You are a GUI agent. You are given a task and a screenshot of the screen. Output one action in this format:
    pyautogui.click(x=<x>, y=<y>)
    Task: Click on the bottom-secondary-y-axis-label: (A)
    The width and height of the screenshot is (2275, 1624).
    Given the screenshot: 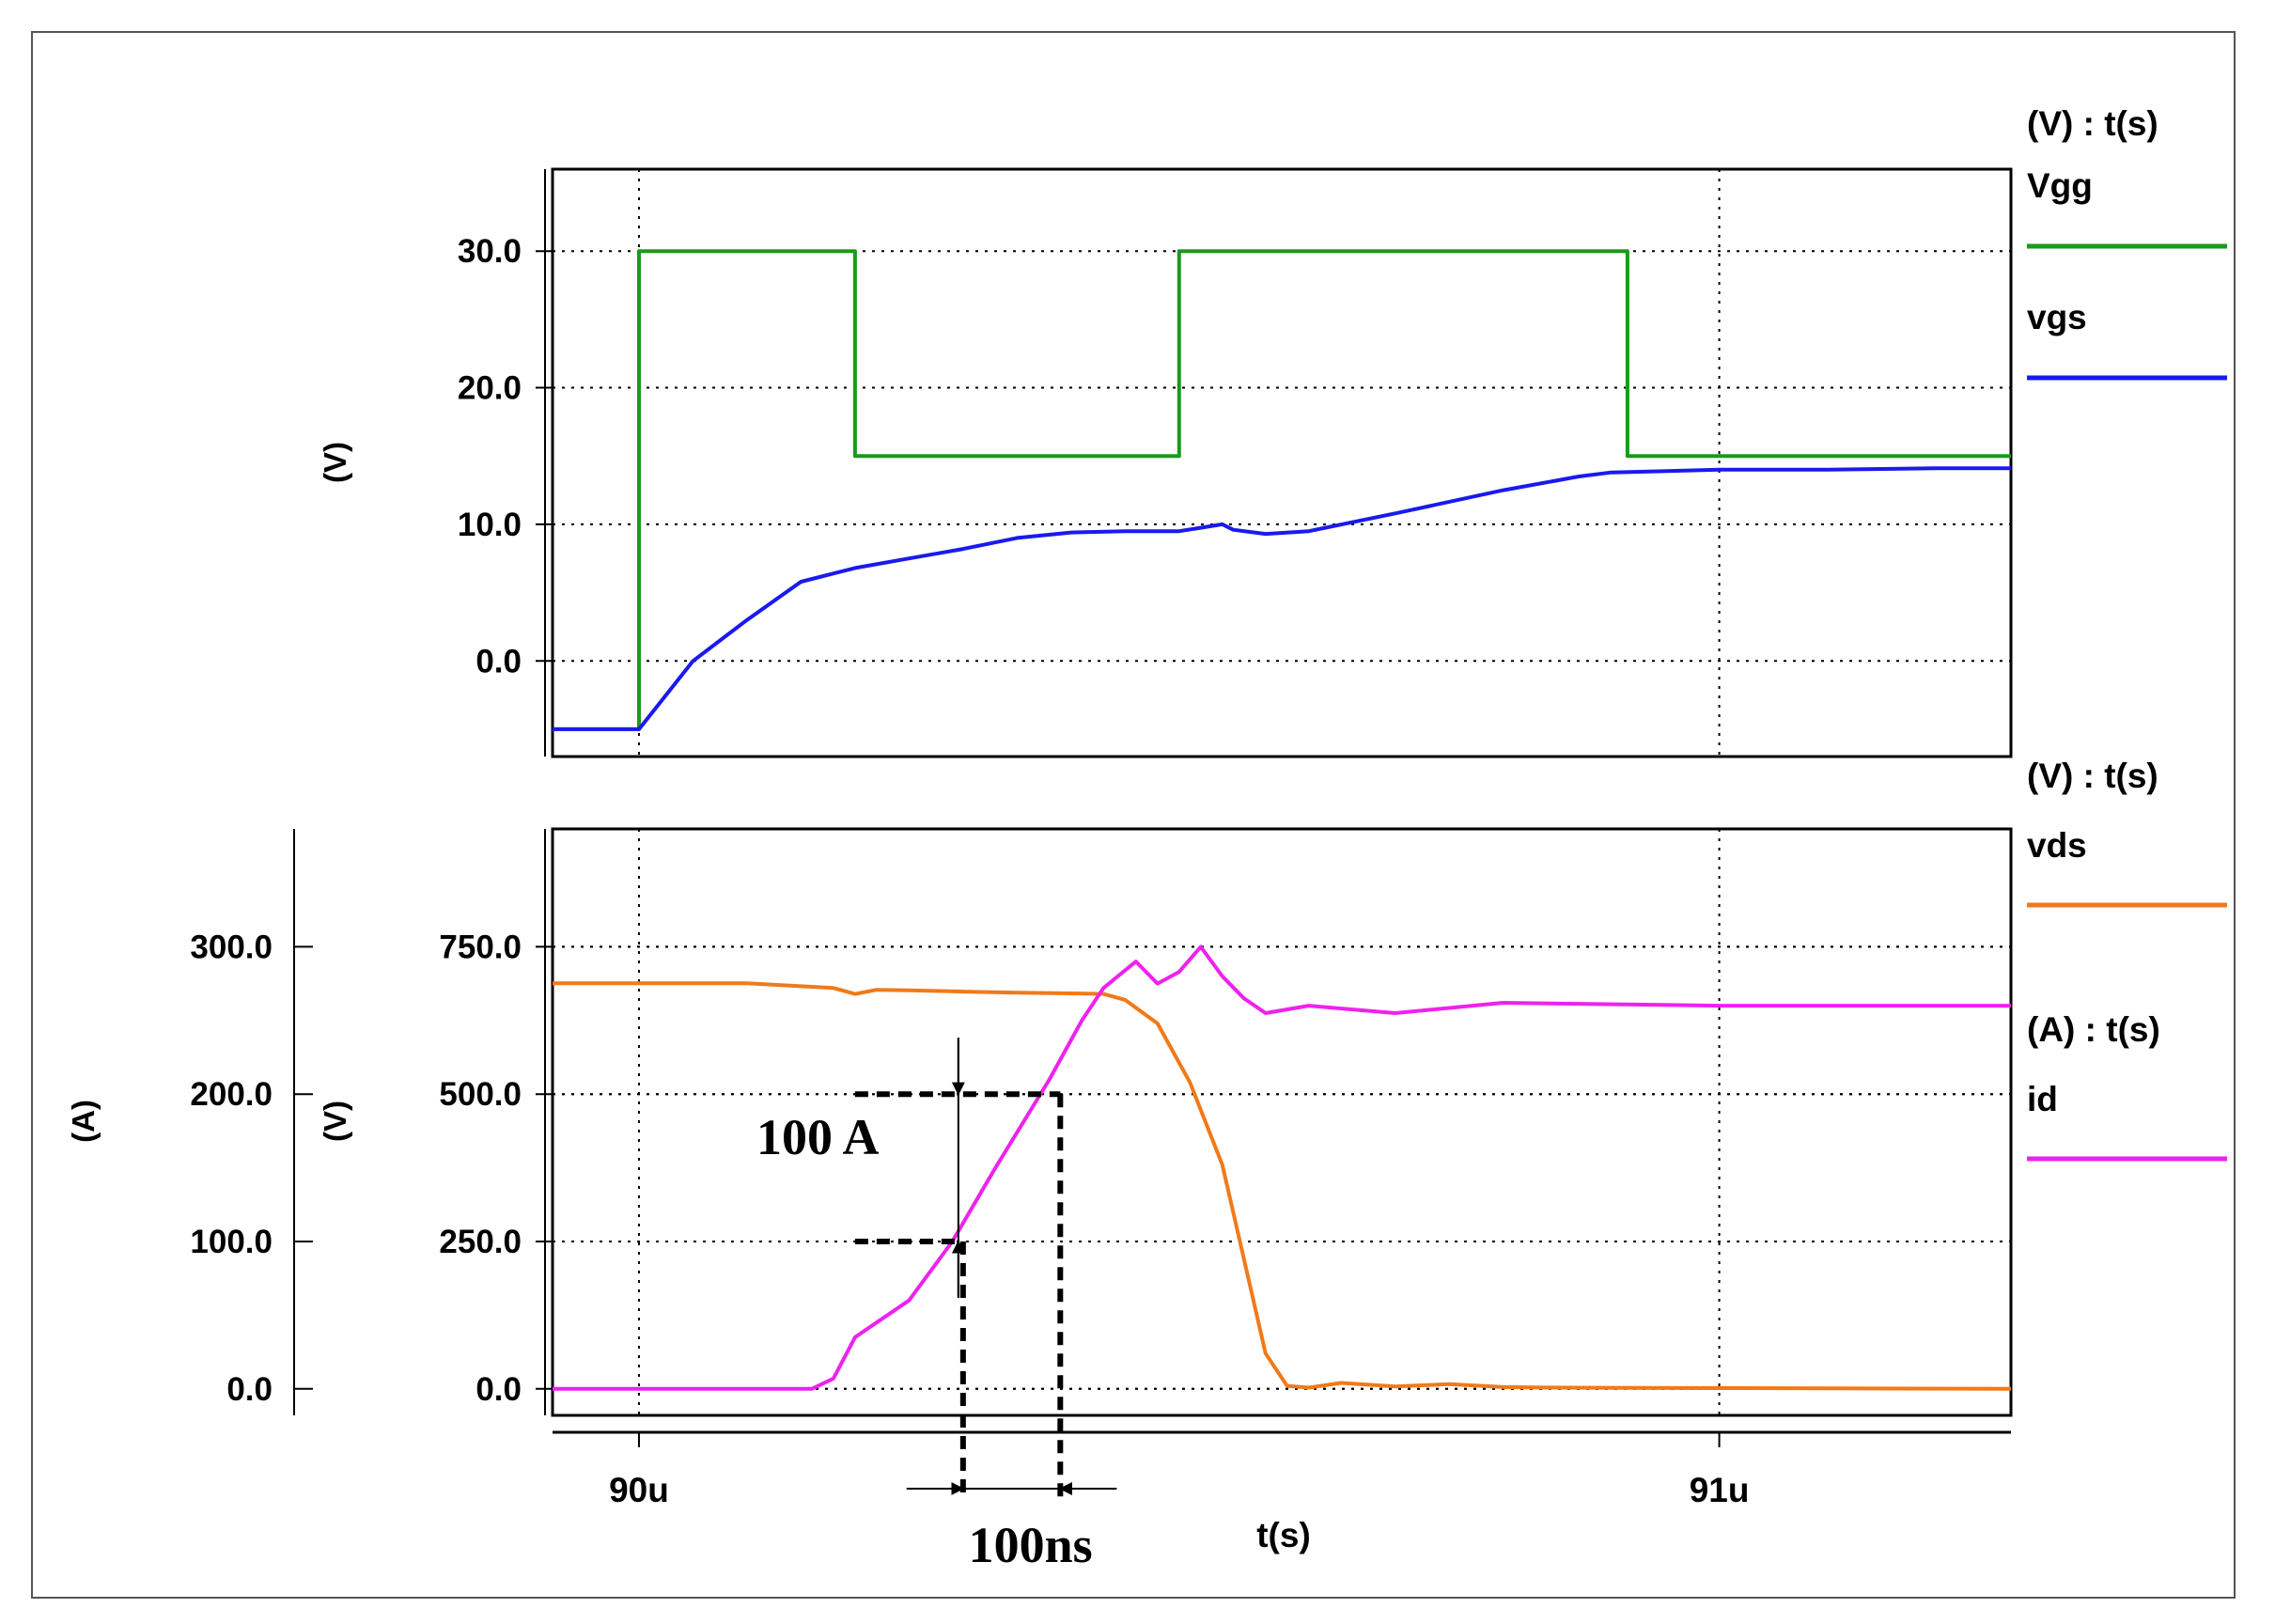 What is the action you would take?
    pyautogui.click(x=83, y=1121)
    